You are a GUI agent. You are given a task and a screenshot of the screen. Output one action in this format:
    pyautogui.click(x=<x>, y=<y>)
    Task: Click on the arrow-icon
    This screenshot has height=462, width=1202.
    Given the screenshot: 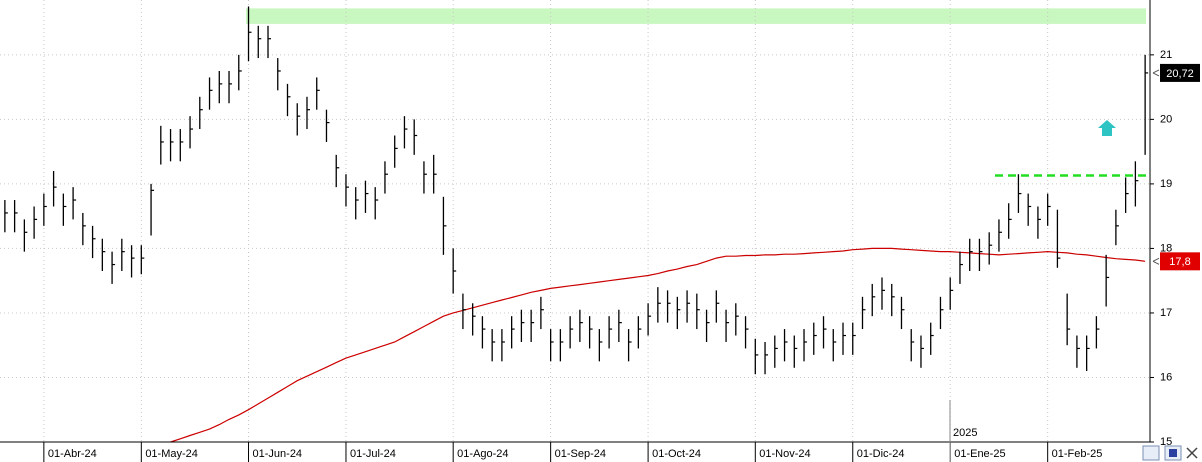 What is the action you would take?
    pyautogui.click(x=1107, y=128)
    